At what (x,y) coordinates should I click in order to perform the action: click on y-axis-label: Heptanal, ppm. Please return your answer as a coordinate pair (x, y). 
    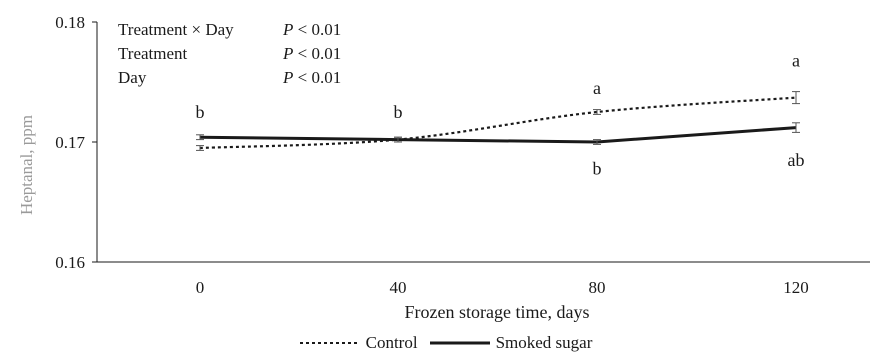
    Looking at the image, I should click on (26, 165).